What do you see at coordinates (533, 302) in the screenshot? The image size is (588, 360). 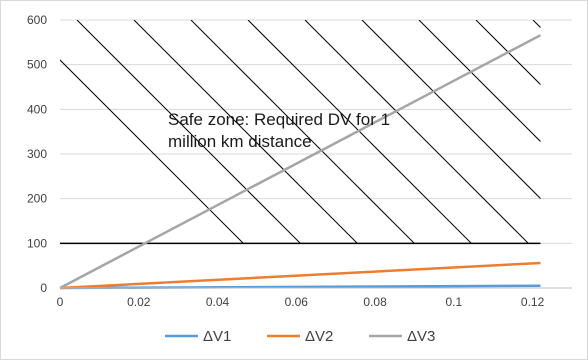 I see `x-tick-label-0.12: 0.12` at bounding box center [533, 302].